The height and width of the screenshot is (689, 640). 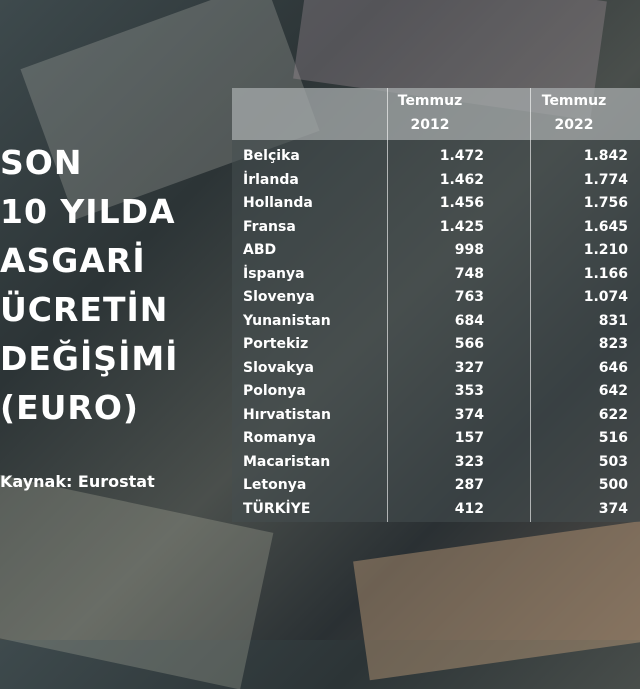 I want to click on source: Kaynak: Eurostat, so click(x=77, y=481).